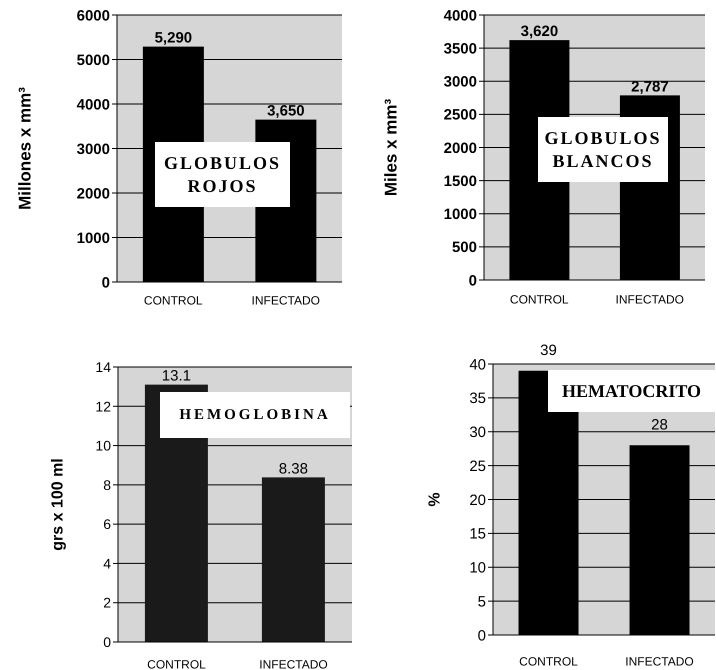 The width and height of the screenshot is (716, 670). What do you see at coordinates (477, 500) in the screenshot?
I see `y-tick-label: 20` at bounding box center [477, 500].